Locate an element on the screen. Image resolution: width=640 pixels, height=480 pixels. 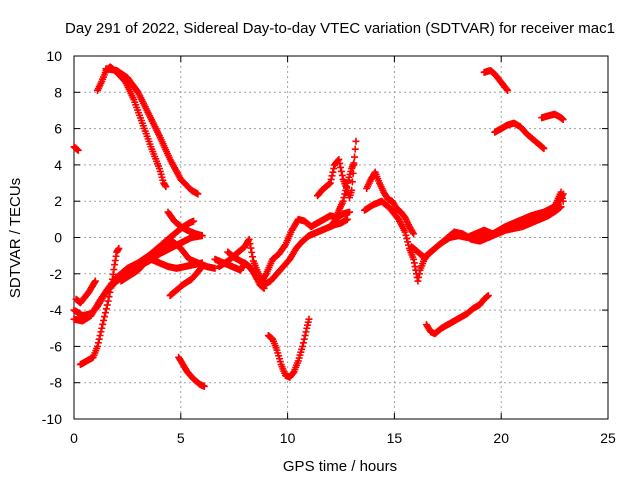
y-tick-label: 8 is located at coordinates (58, 92).